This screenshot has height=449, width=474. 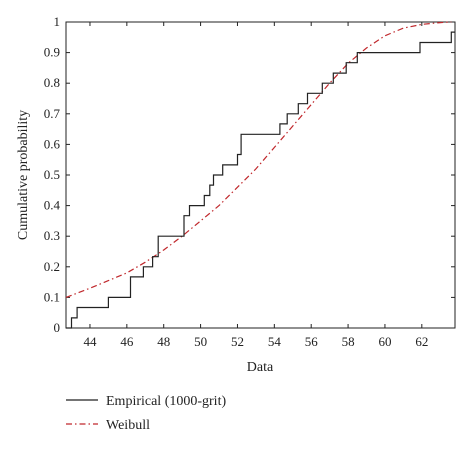 I want to click on legend-label-empirical: Empirical (1000-grit), so click(x=166, y=401).